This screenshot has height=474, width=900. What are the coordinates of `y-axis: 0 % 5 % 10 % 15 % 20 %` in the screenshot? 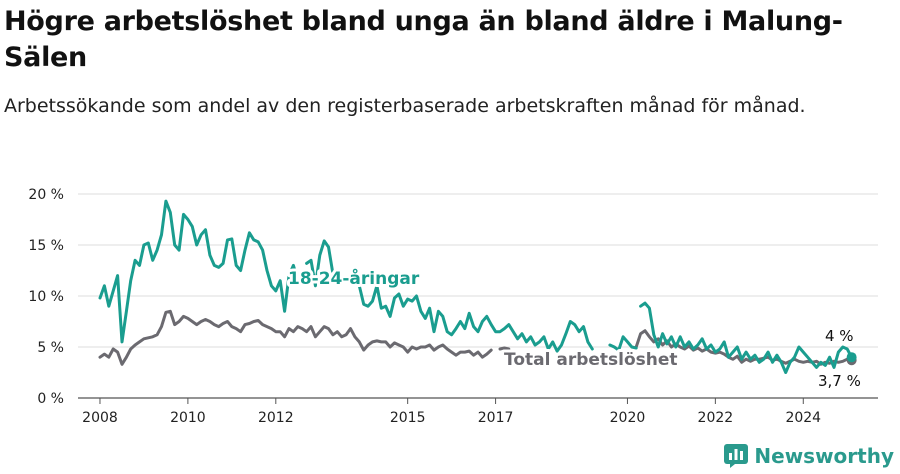 It's located at (46, 297).